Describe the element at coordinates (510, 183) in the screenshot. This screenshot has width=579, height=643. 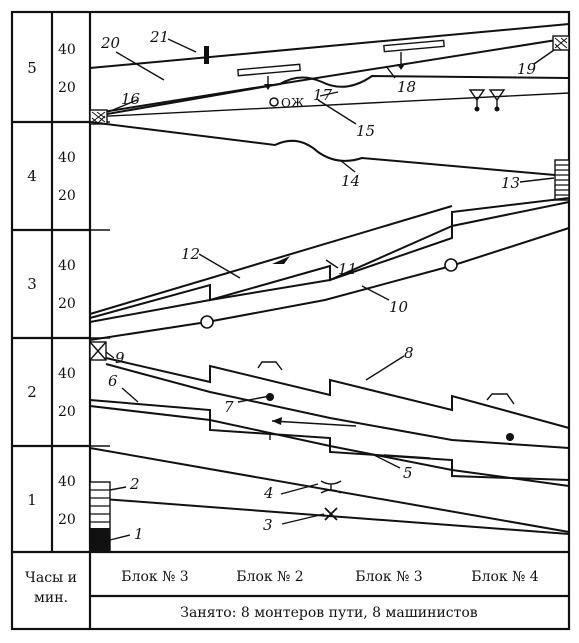
I see `label-13: 13` at that location.